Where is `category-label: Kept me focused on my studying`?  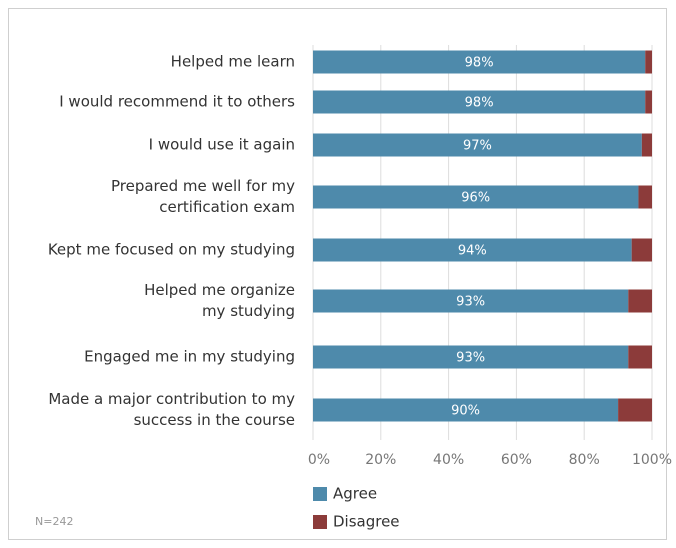
category-label: Kept me focused on my studying is located at coordinates (171, 249).